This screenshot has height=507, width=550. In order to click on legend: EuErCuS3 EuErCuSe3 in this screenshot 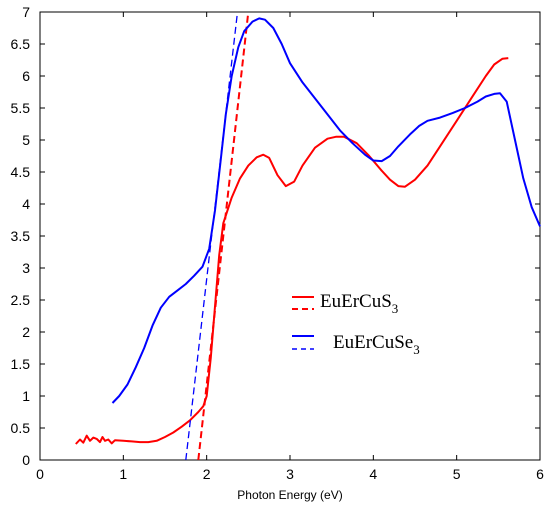, I will do `click(356, 324)`.